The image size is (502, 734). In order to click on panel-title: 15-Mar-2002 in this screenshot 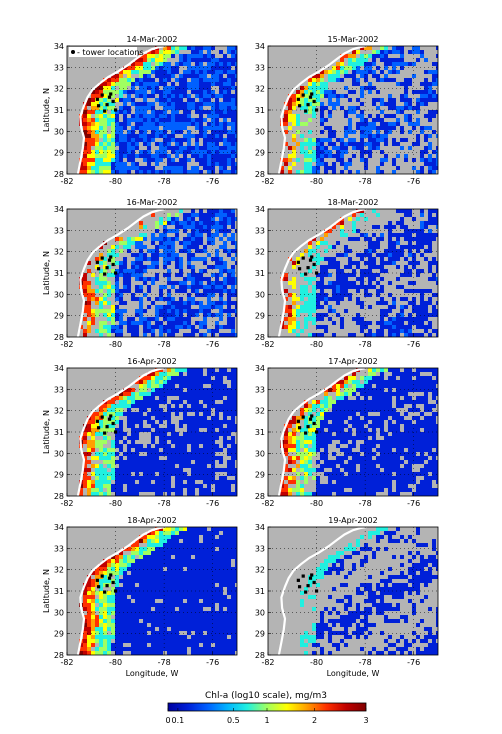, I will do `click(353, 39)`.